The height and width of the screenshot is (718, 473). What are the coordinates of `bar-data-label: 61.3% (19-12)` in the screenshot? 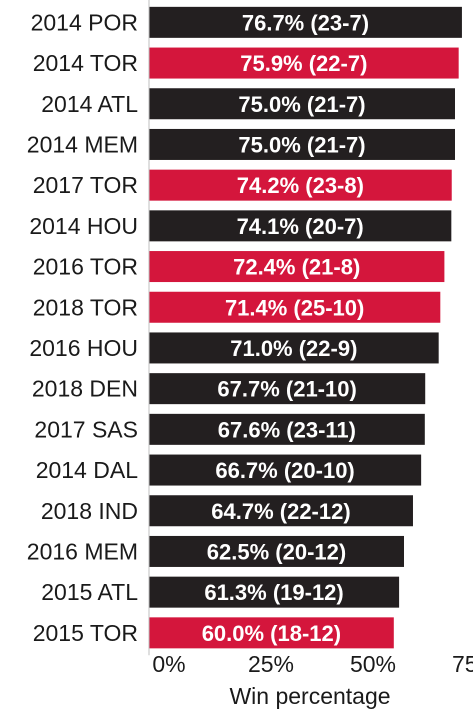 It's located at (273, 592).